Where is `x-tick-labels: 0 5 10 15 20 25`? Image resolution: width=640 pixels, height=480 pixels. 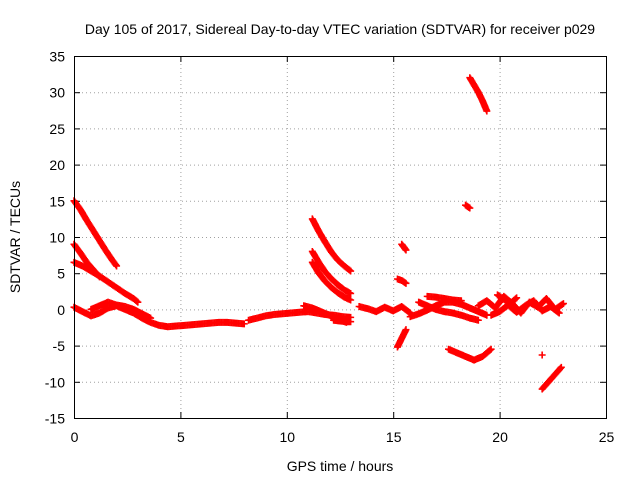 x-tick-labels: 0 5 10 15 20 25 is located at coordinates (343, 437).